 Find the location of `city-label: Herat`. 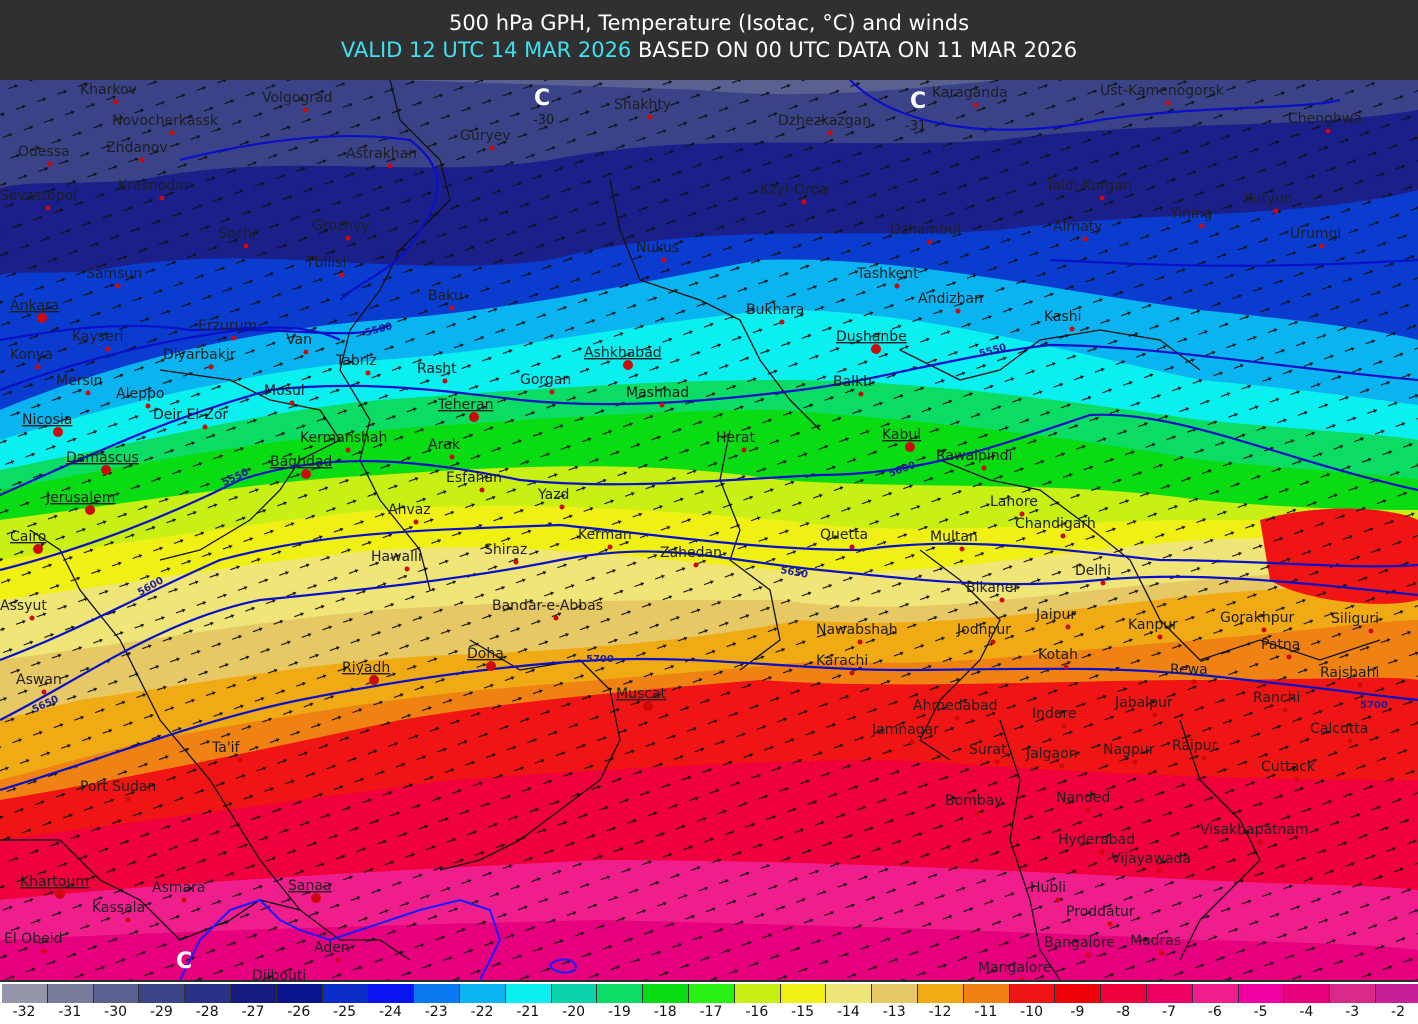

city-label: Herat is located at coordinates (735, 438).